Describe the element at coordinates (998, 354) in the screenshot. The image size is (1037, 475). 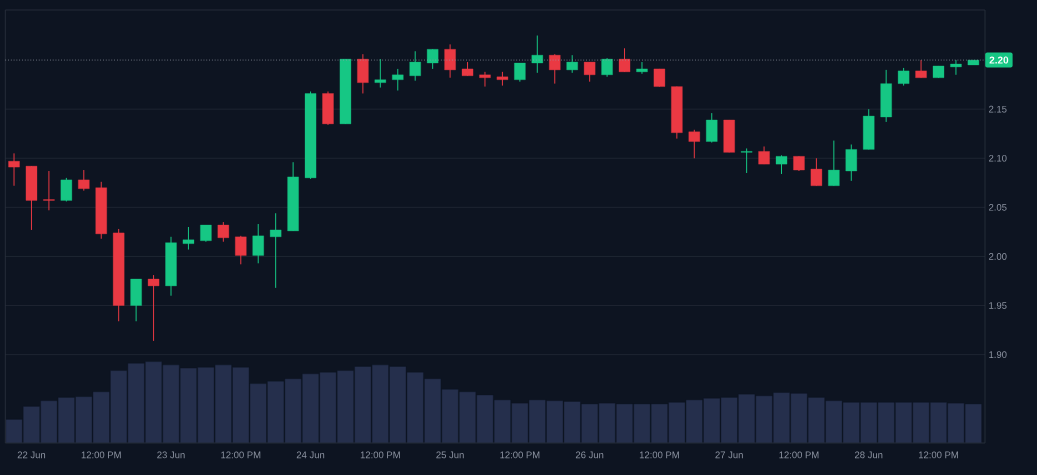
I see `y-tick-label: 1.90` at that location.